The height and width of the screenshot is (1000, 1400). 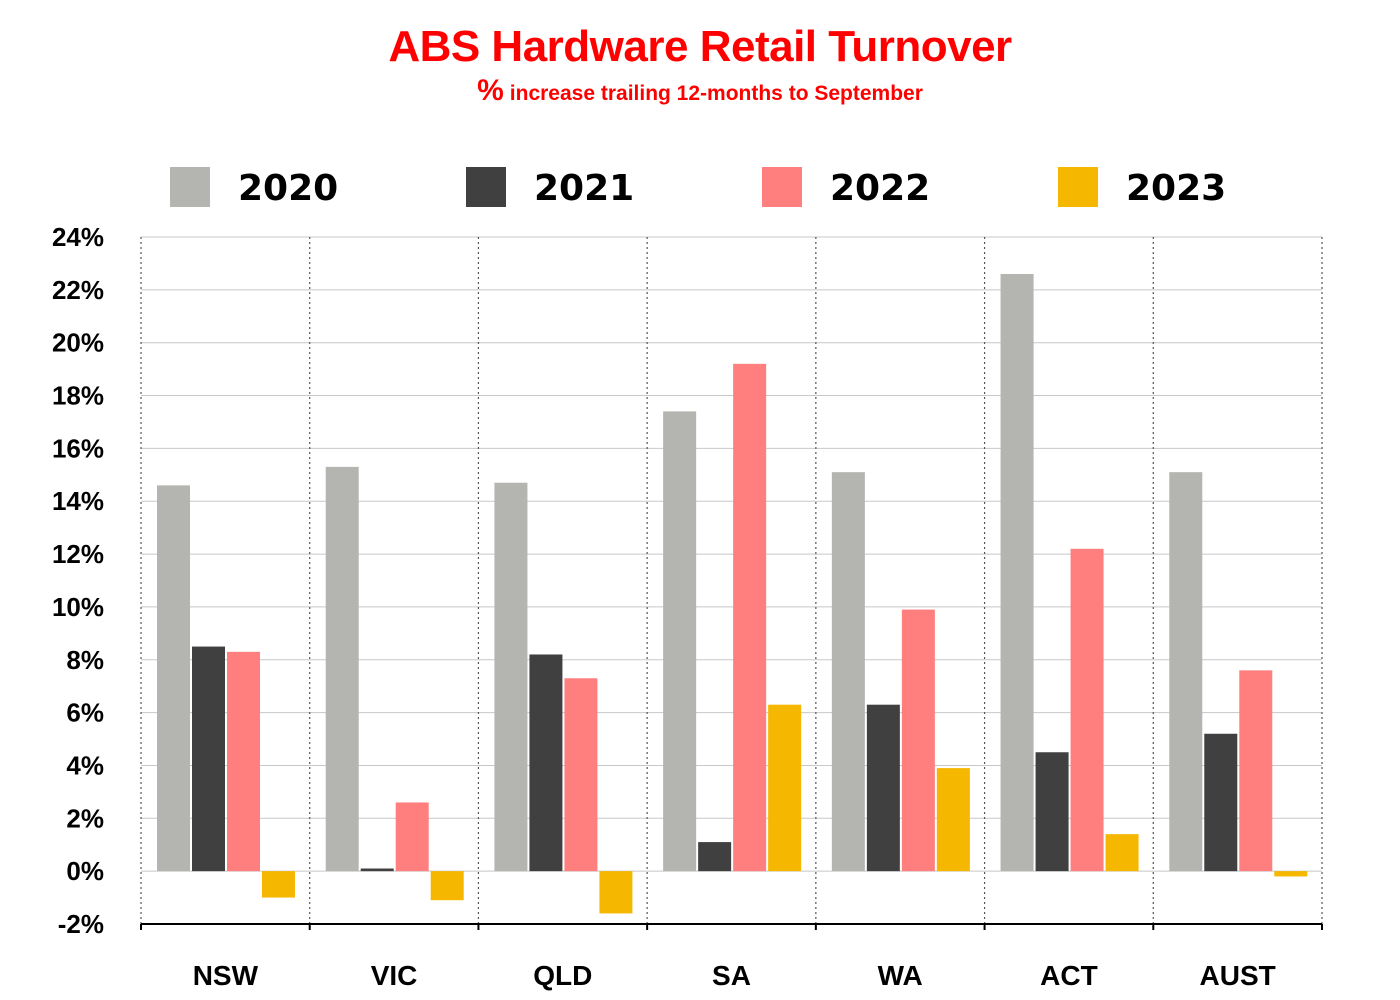 What do you see at coordinates (1122, 853) in the screenshot?
I see `bar-2023-act` at bounding box center [1122, 853].